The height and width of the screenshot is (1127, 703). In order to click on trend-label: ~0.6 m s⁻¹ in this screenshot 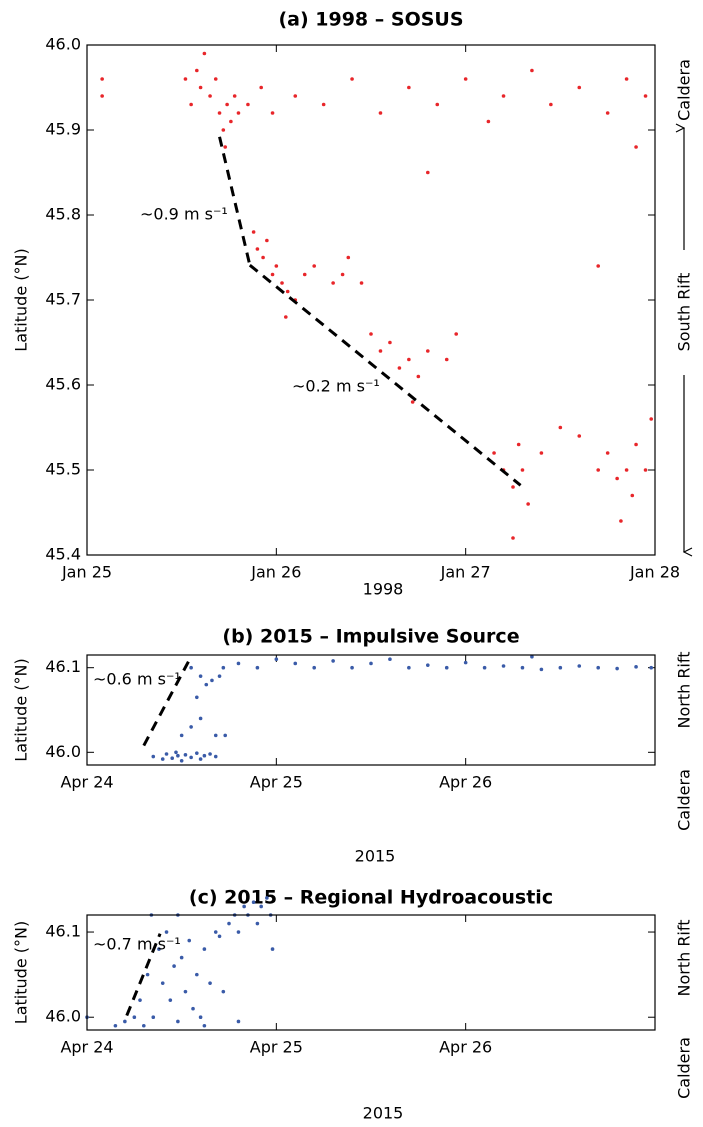, I will do `click(137, 679)`.